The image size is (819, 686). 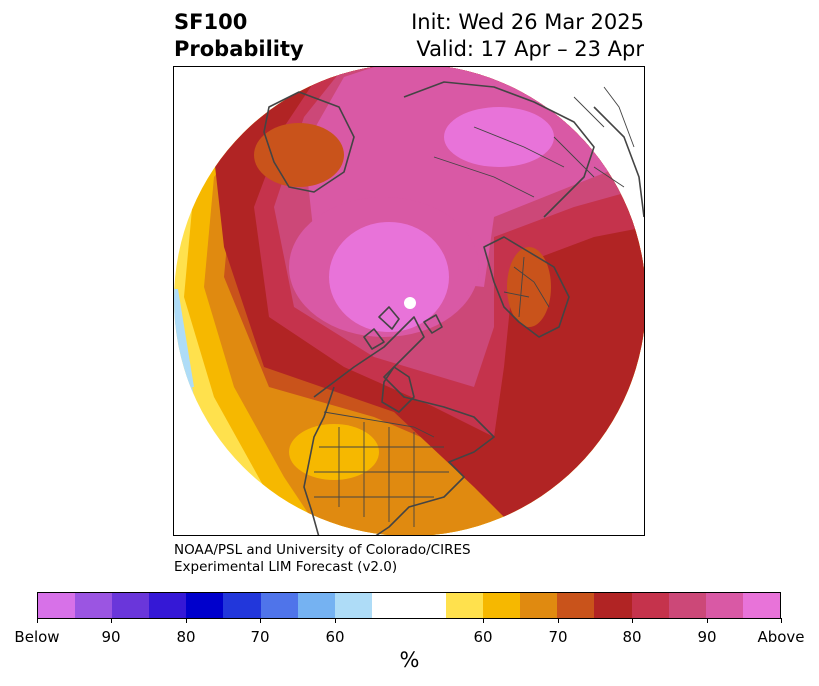 I want to click on credit-line-2: Experimental LIM Forecast (v2.0), so click(x=286, y=567).